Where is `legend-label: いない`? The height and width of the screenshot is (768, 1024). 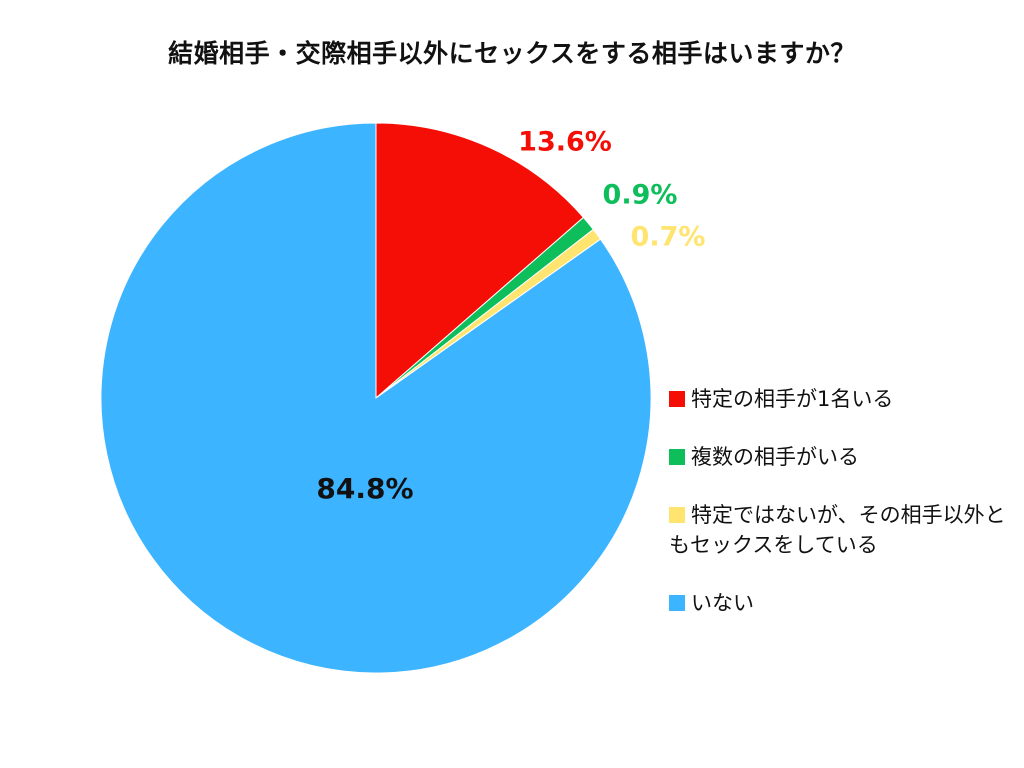 legend-label: いない is located at coordinates (722, 603).